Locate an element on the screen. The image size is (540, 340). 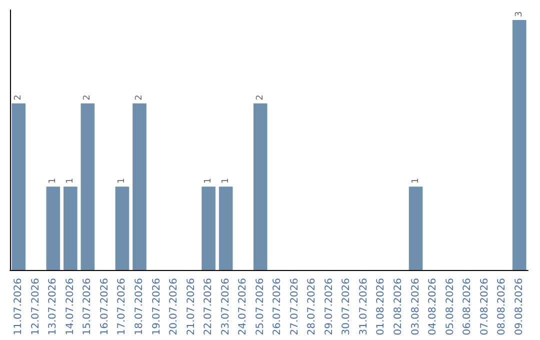
x-tick-label: 02.08.2026 is located at coordinates (398, 307).